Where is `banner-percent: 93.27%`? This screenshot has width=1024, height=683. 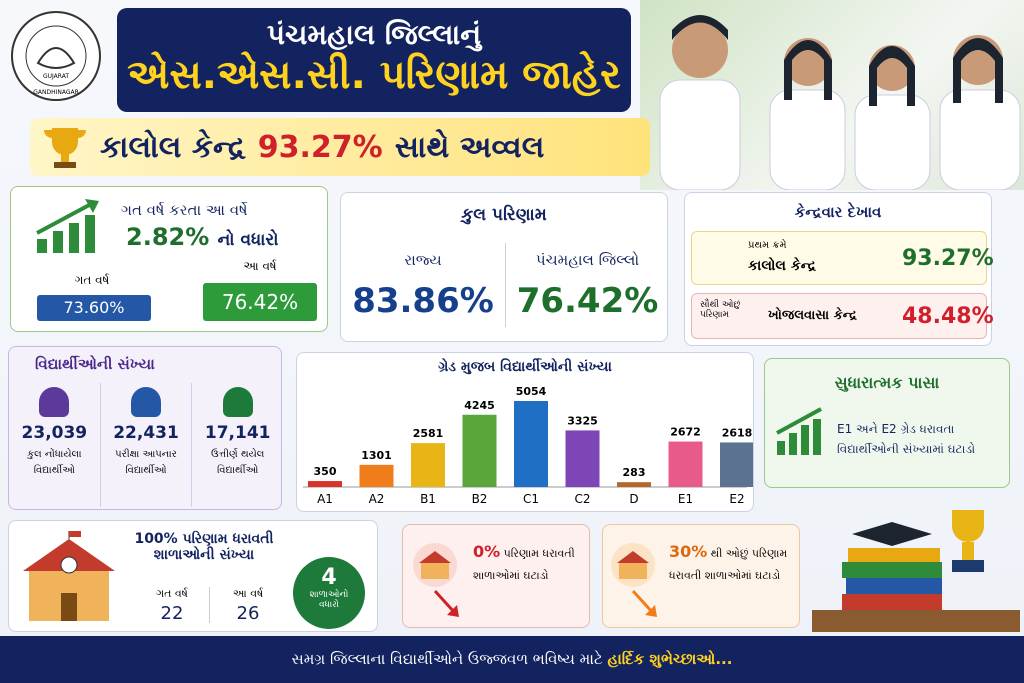 banner-percent: 93.27% is located at coordinates (320, 147).